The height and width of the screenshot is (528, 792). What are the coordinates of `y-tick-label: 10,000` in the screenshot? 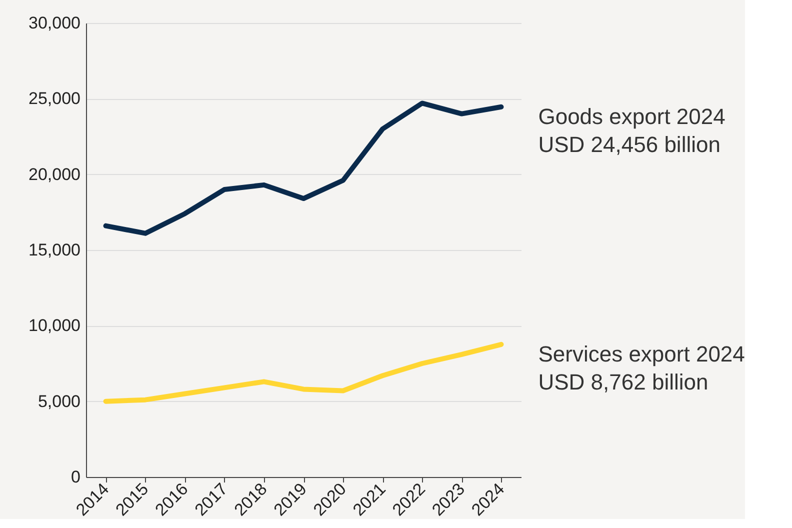 It's located at (54, 326).